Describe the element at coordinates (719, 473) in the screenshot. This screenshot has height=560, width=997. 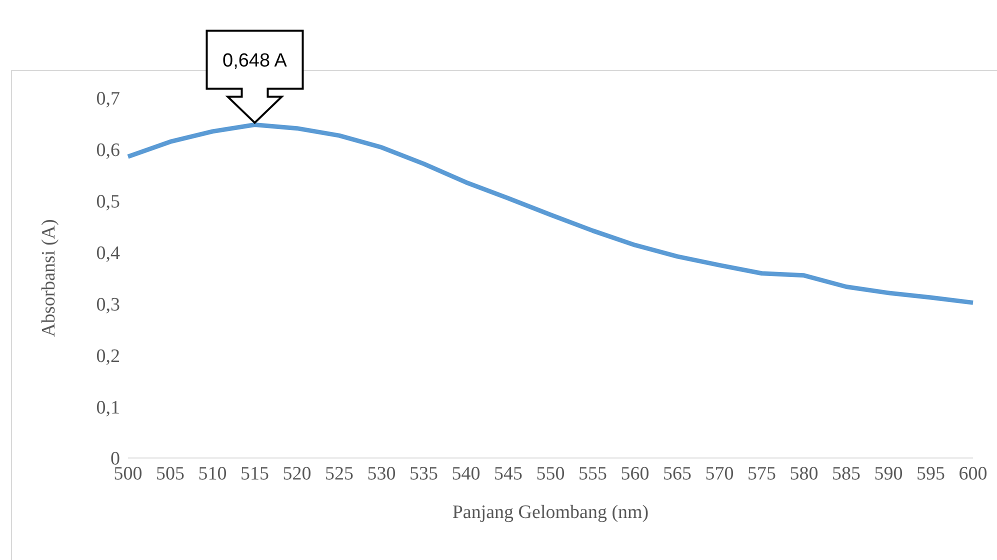
I see `x-tick-label: 570` at that location.